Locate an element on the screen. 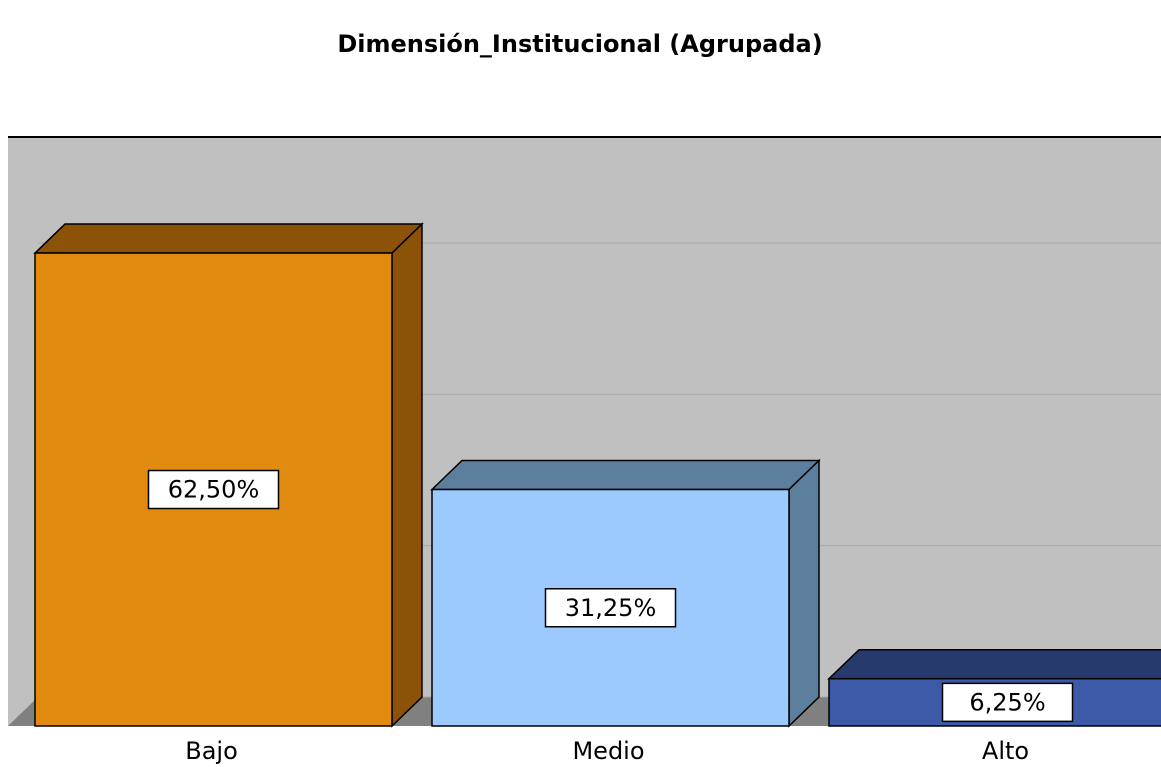 Image resolution: width=1161 pixels, height=767 pixels. x-tick-label: Bajo is located at coordinates (211, 751).